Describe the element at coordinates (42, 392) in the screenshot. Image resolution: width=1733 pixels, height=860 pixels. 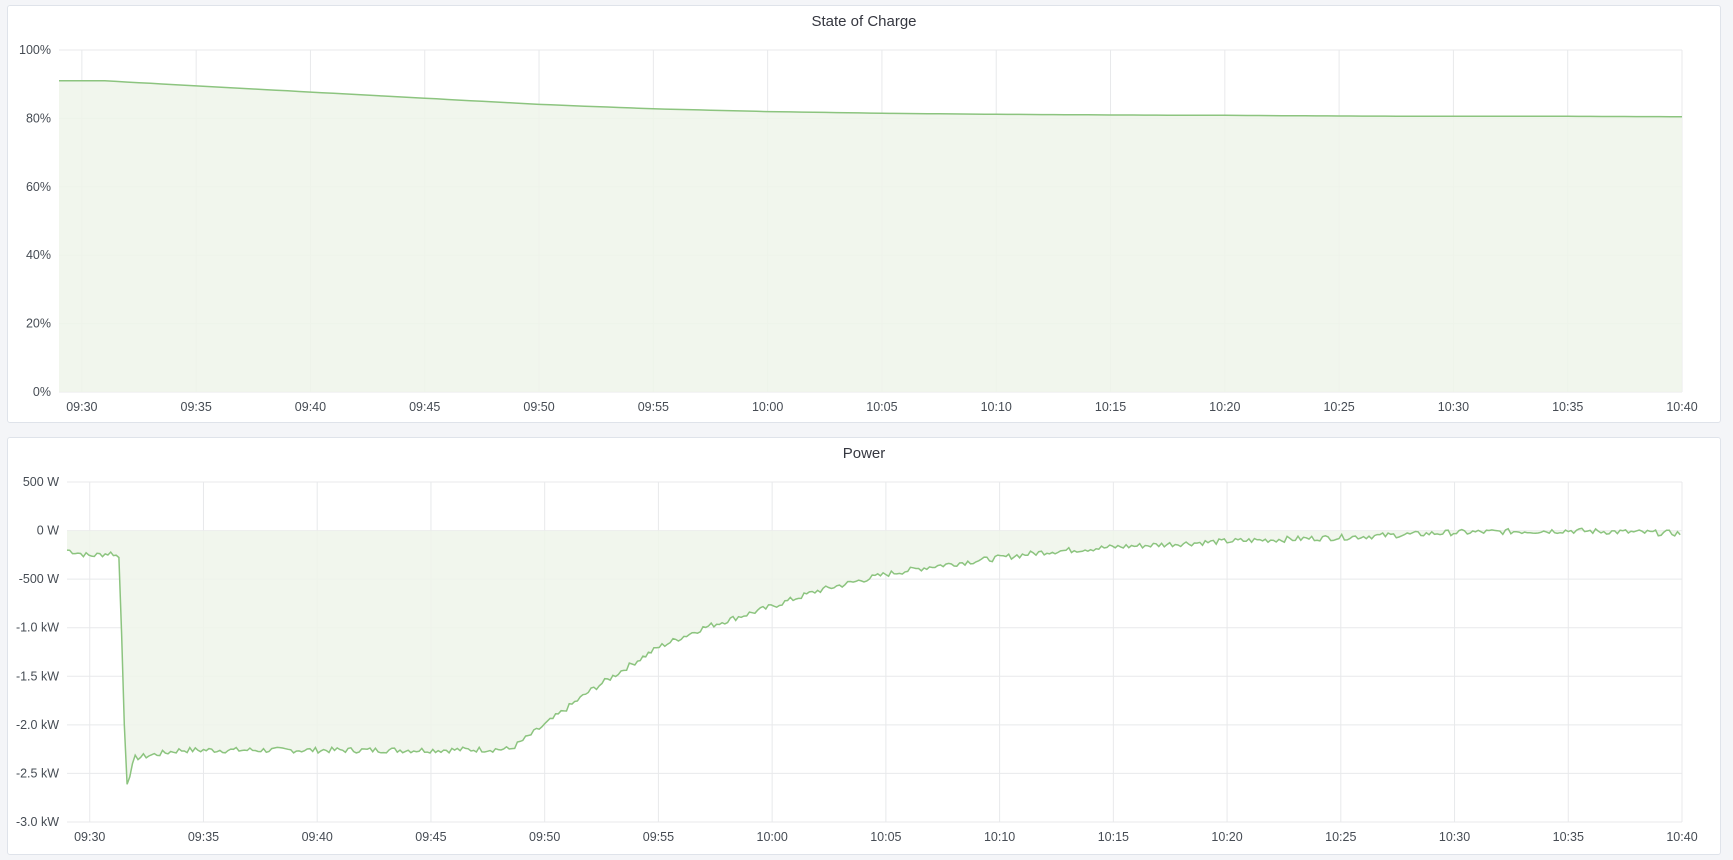
I see `y-tick-label: 0%` at that location.